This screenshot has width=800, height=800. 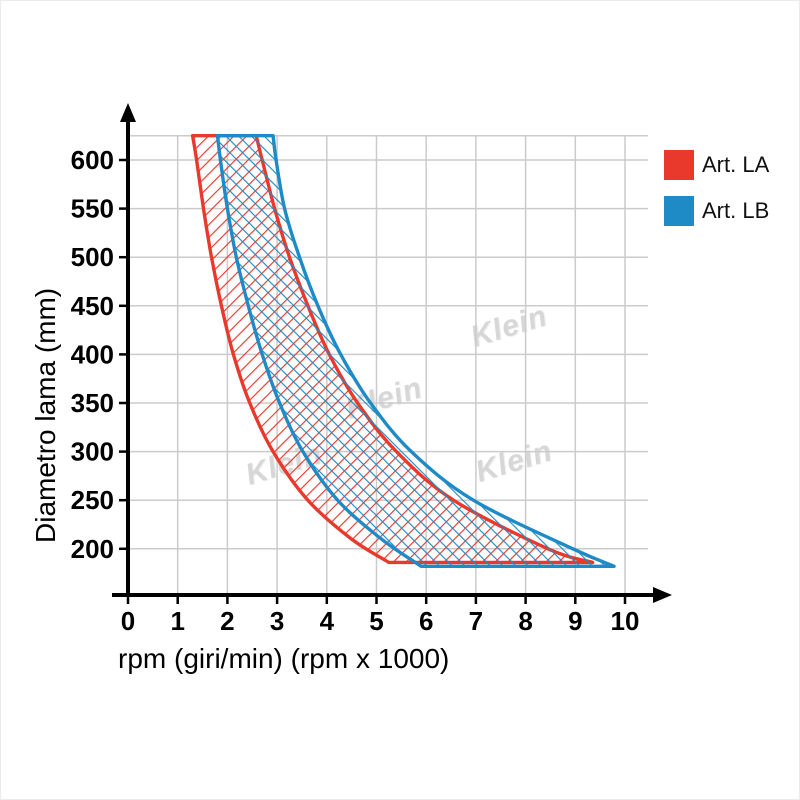 What do you see at coordinates (679, 165) in the screenshot?
I see `legend-swatch-red` at bounding box center [679, 165].